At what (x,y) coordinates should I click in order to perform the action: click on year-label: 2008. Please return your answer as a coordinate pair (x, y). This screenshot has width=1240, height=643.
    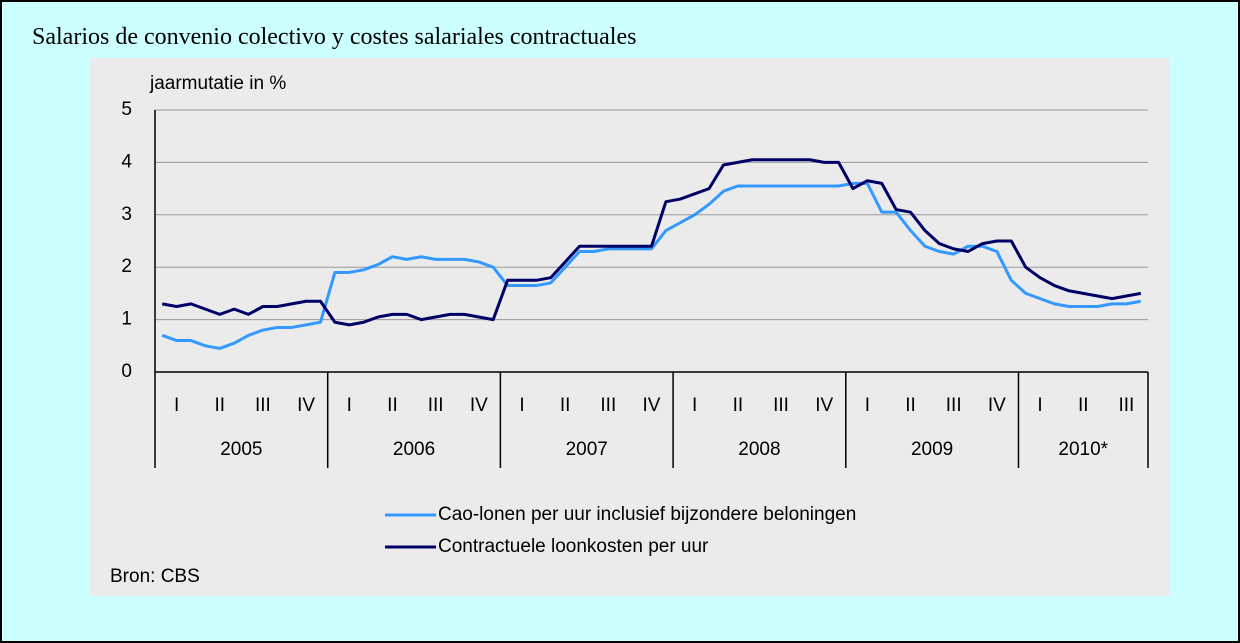
    Looking at the image, I should click on (759, 449).